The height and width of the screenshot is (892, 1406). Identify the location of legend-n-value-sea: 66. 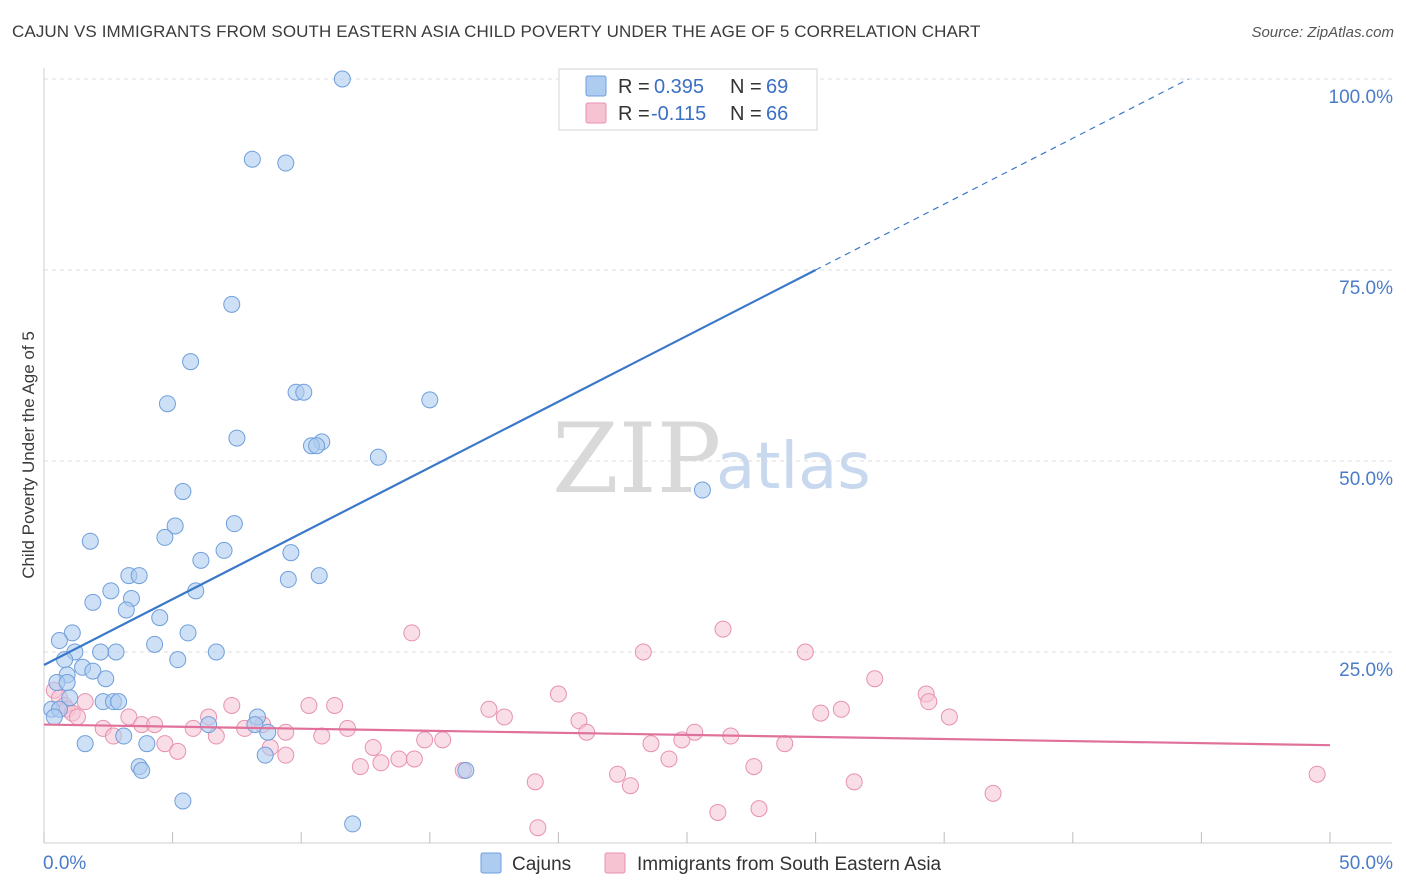
(777, 114).